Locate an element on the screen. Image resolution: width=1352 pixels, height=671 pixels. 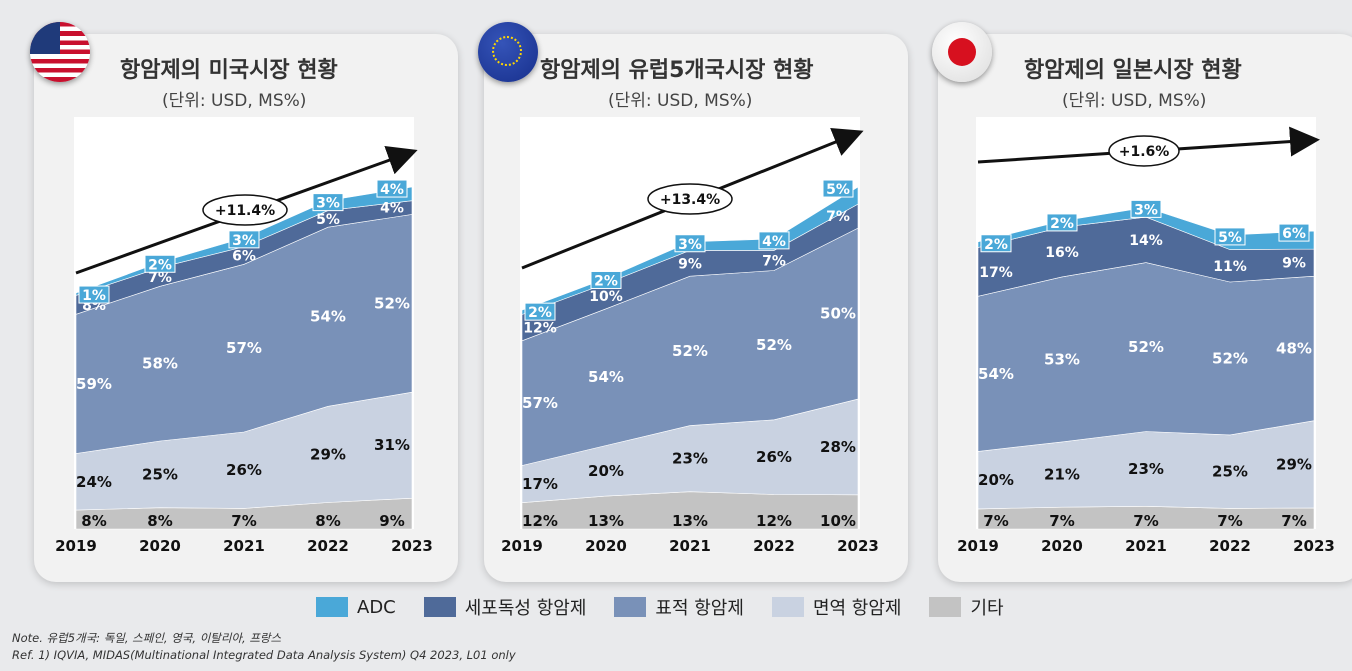
legend-item-immuno: 면역 항암제 is located at coordinates (836, 607).